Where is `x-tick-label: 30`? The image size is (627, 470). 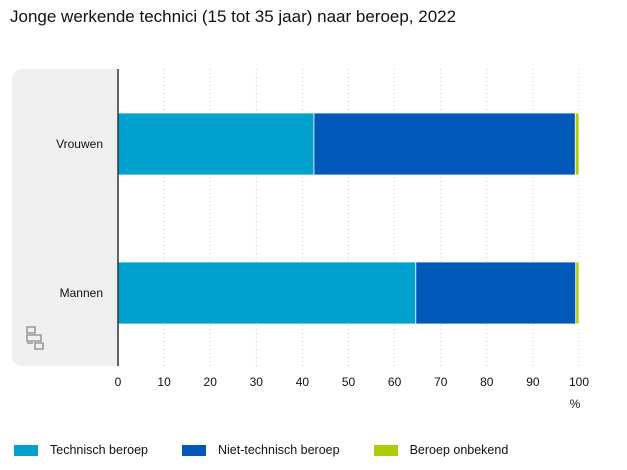 x-tick-label: 30 is located at coordinates (257, 382).